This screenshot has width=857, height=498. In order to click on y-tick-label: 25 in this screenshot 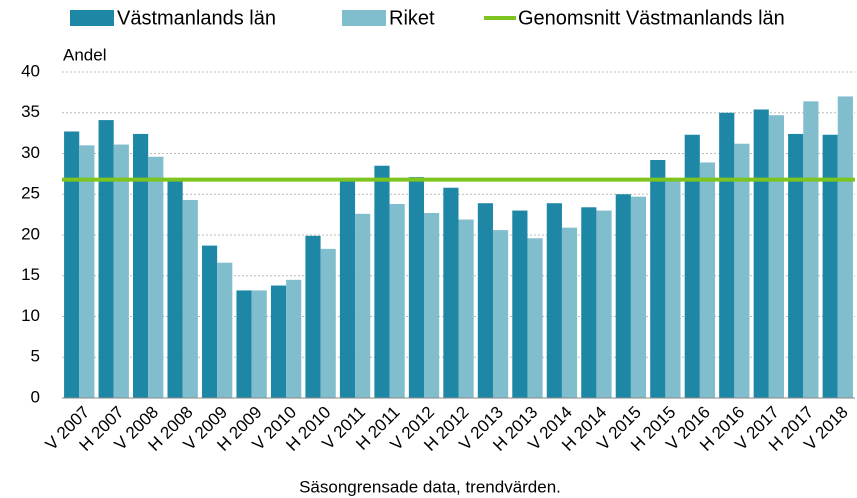, I will do `click(30, 193)`.